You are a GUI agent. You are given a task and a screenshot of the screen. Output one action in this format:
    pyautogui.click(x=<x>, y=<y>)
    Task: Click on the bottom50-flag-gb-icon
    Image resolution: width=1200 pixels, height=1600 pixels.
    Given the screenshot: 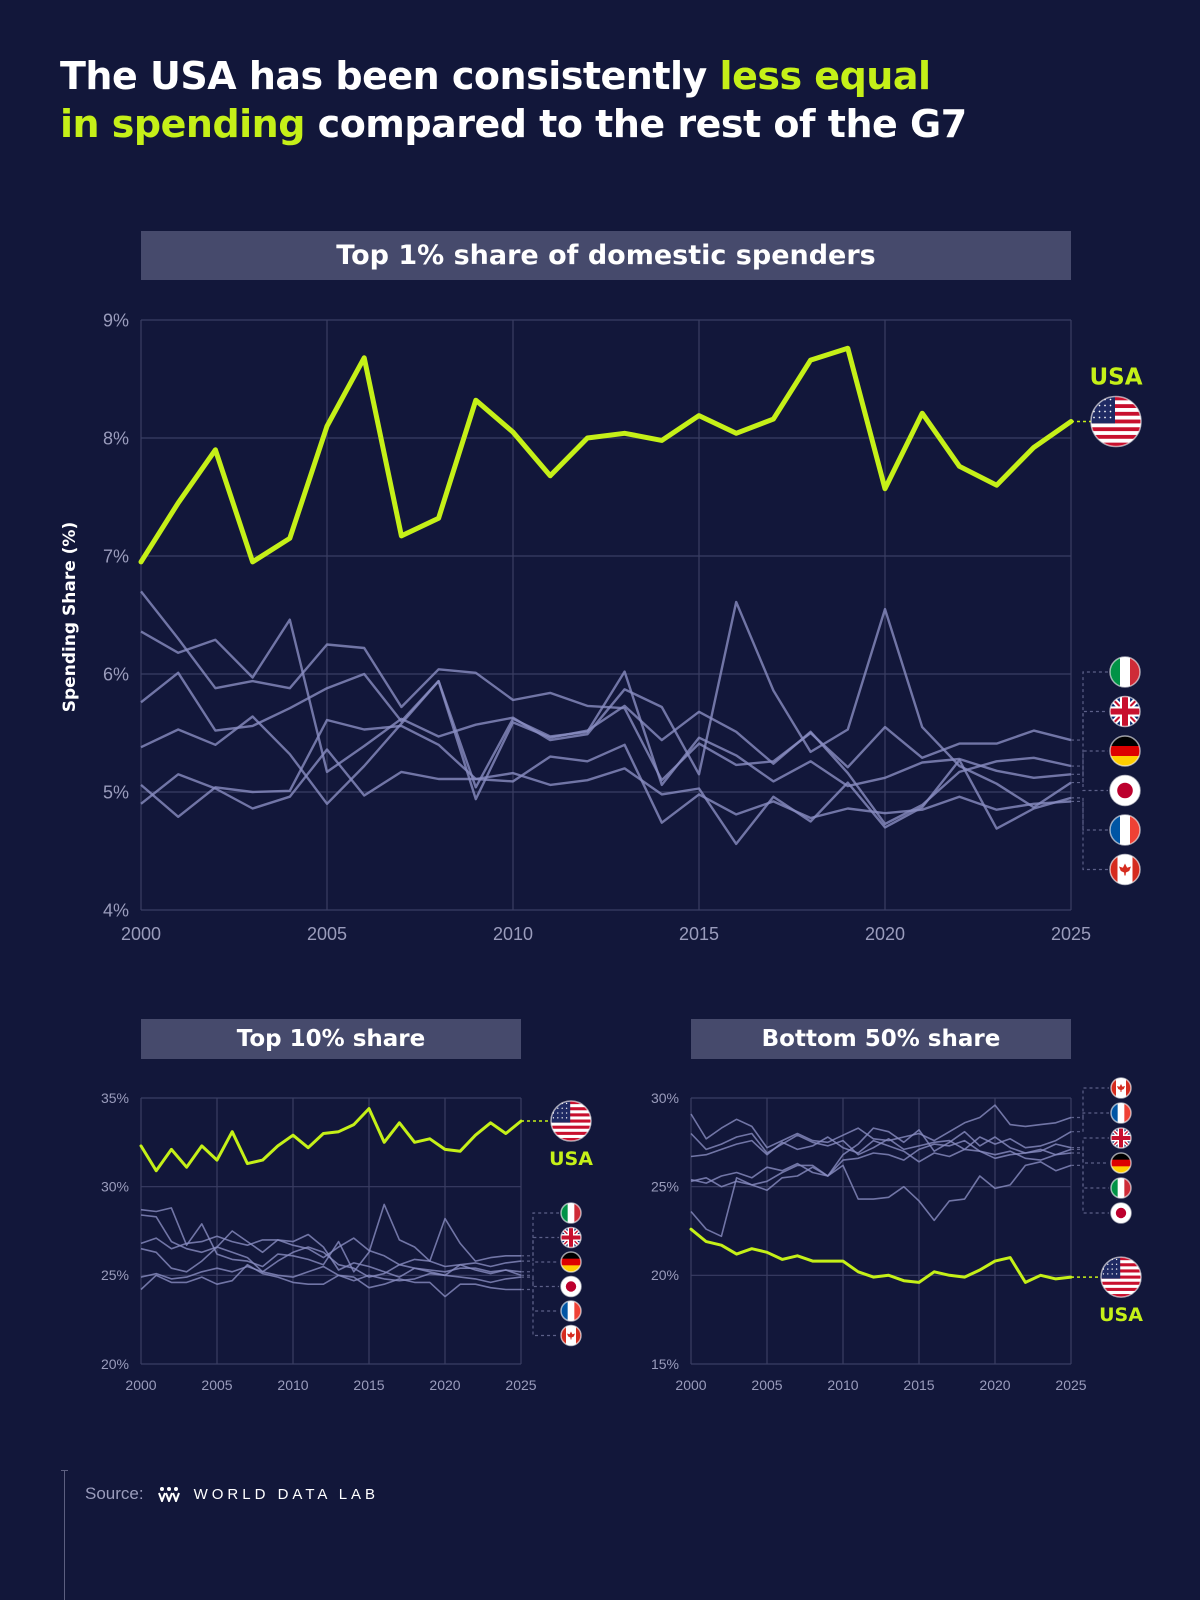 What is the action you would take?
    pyautogui.click(x=1121, y=1138)
    